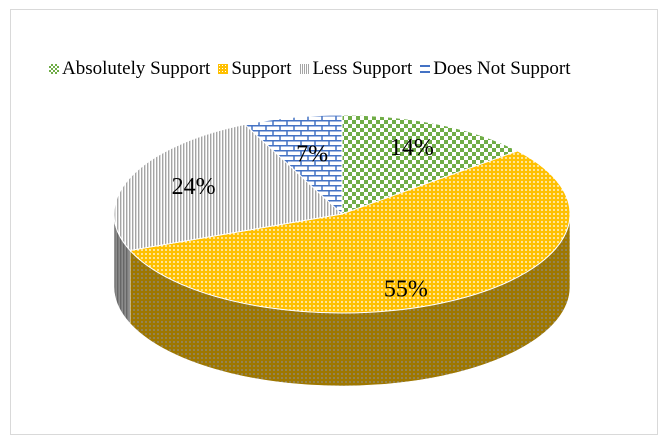 This screenshot has width=664, height=441. I want to click on legend-label: Support, so click(261, 68).